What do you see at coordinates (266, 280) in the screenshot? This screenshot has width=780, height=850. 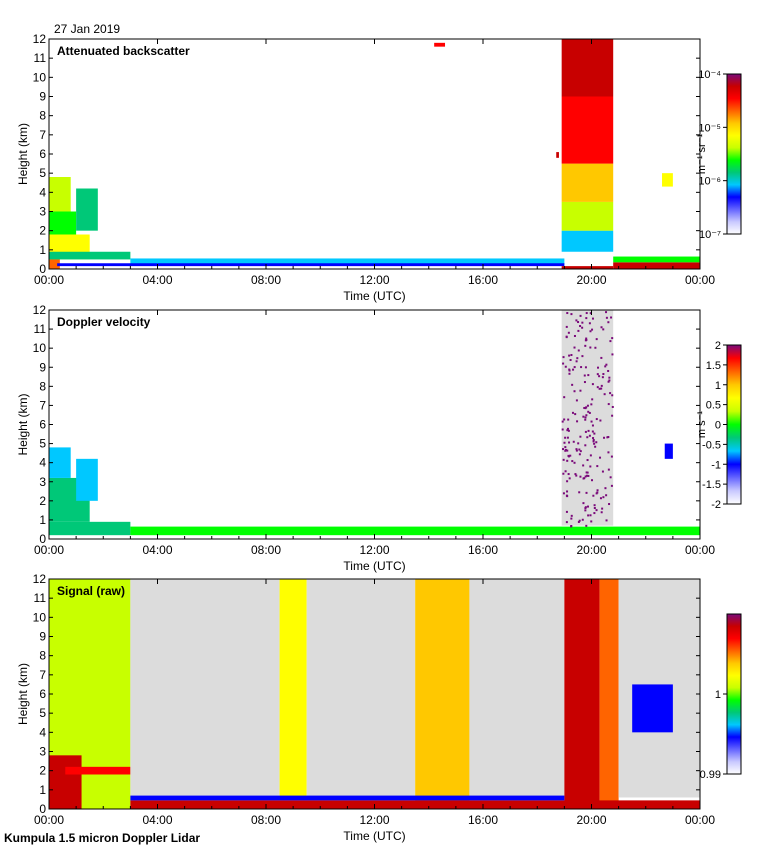 I see `x-tick-label: 08:00` at bounding box center [266, 280].